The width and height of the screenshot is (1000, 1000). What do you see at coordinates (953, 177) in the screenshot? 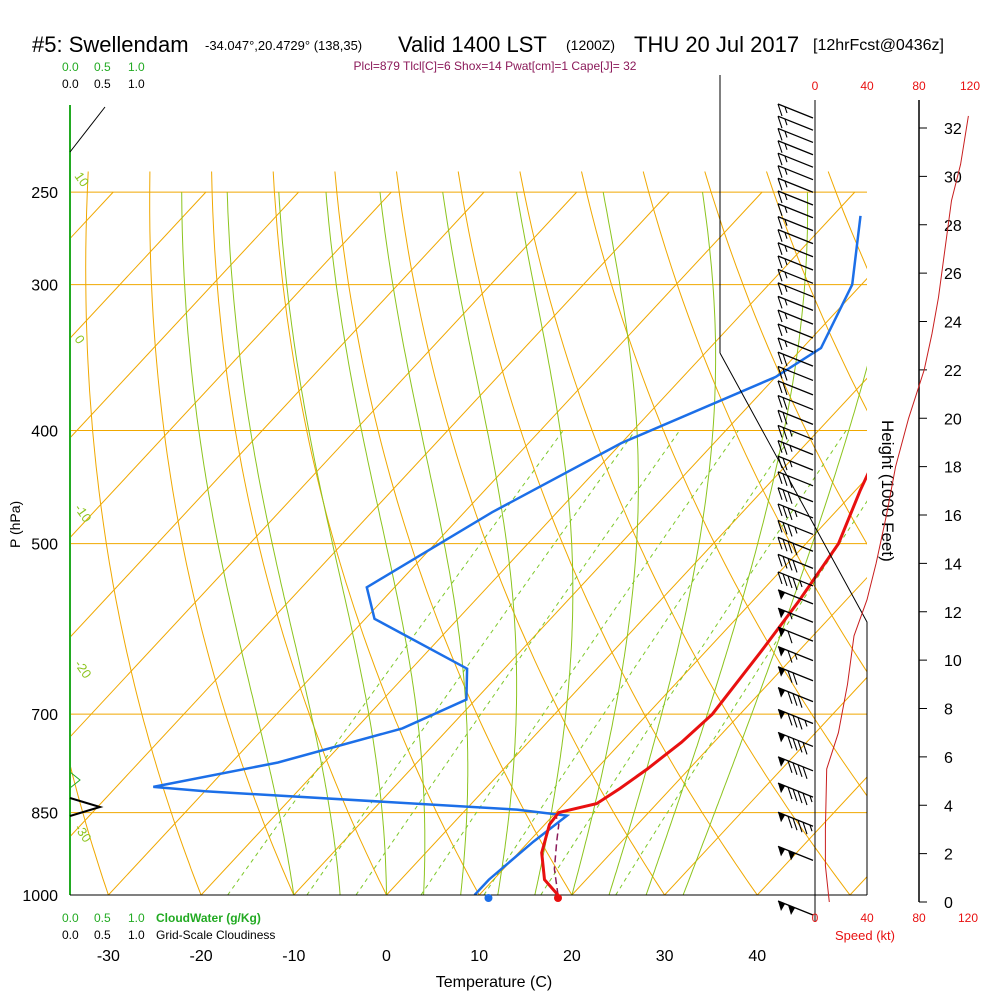
I see `height-label-30: 30` at bounding box center [953, 177].